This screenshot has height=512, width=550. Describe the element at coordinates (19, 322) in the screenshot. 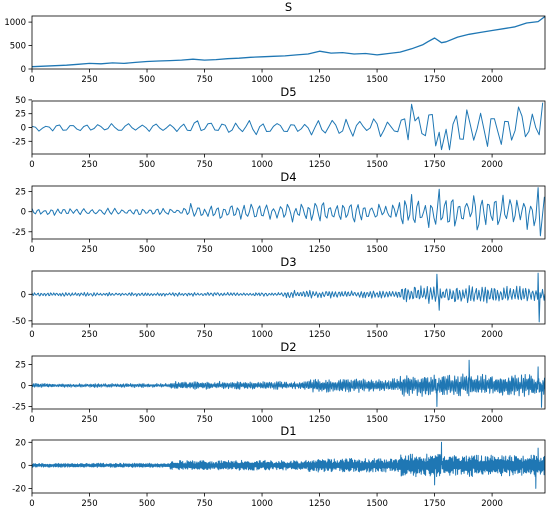

I see `y-tick-label: -50` at that location.